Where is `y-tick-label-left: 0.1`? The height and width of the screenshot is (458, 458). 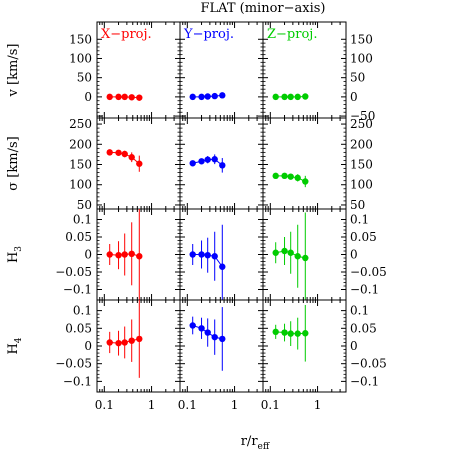 y-tick-label-left: 0.1 is located at coordinates (82, 311).